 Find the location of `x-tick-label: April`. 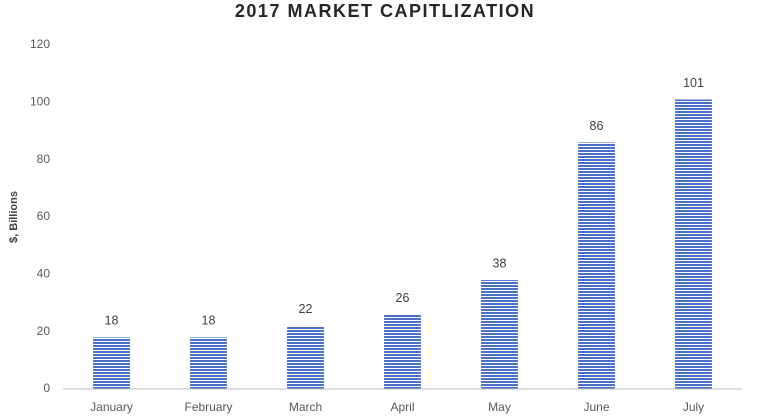

x-tick-label: April is located at coordinates (402, 407).